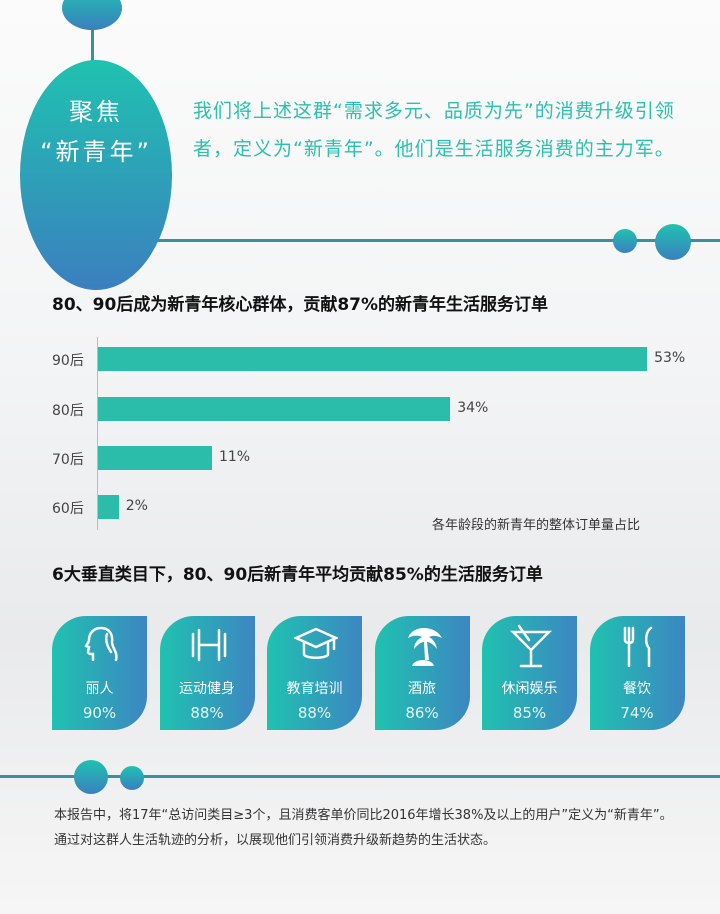 The height and width of the screenshot is (914, 720). I want to click on category-value: 90%, so click(99, 713).